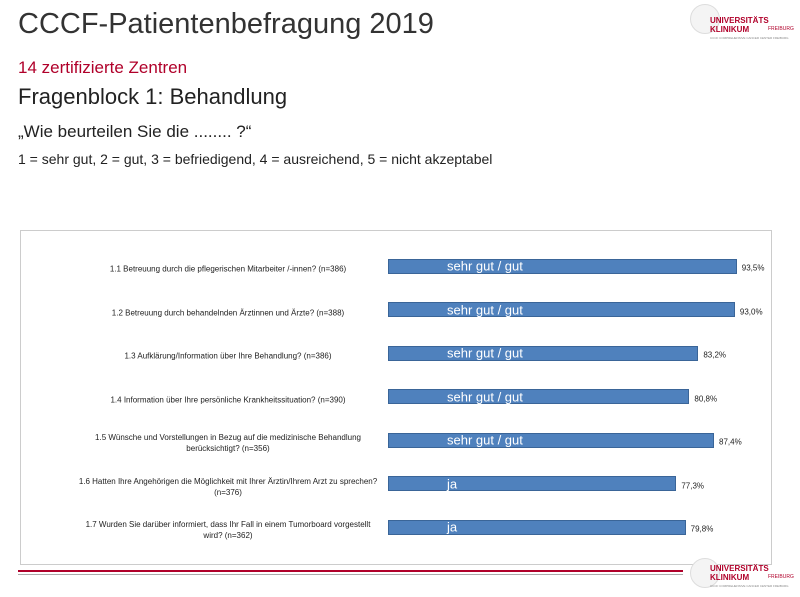 Image resolution: width=800 pixels, height=597 pixels. I want to click on value-label: 93,5%, so click(753, 268).